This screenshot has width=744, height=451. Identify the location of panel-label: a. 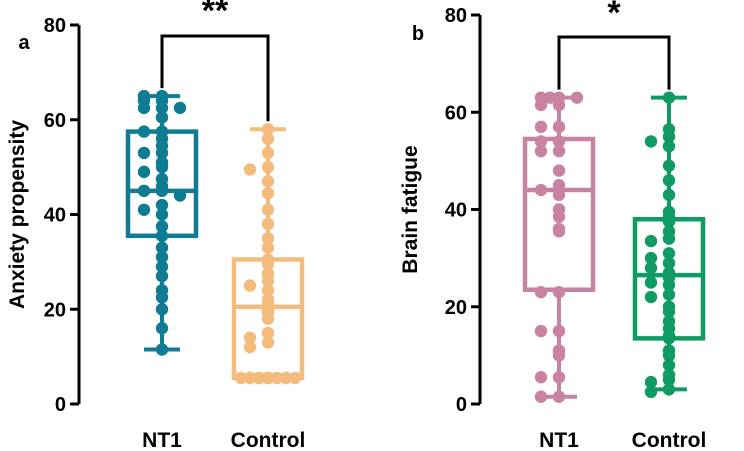
(24, 43).